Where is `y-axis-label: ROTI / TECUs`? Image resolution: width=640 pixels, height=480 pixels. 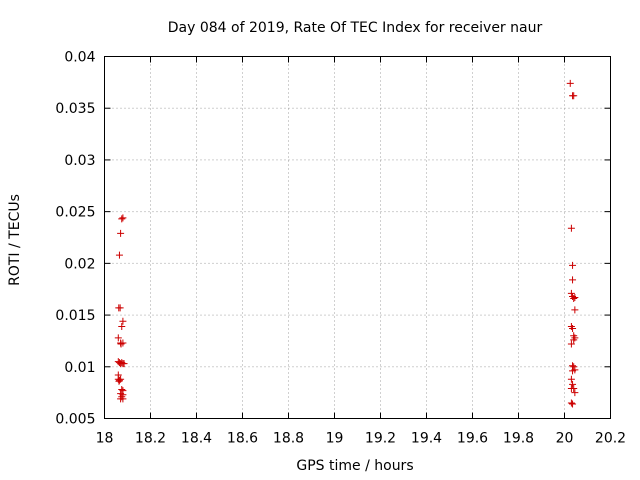
y-axis-label: ROTI / TECUs is located at coordinates (15, 240).